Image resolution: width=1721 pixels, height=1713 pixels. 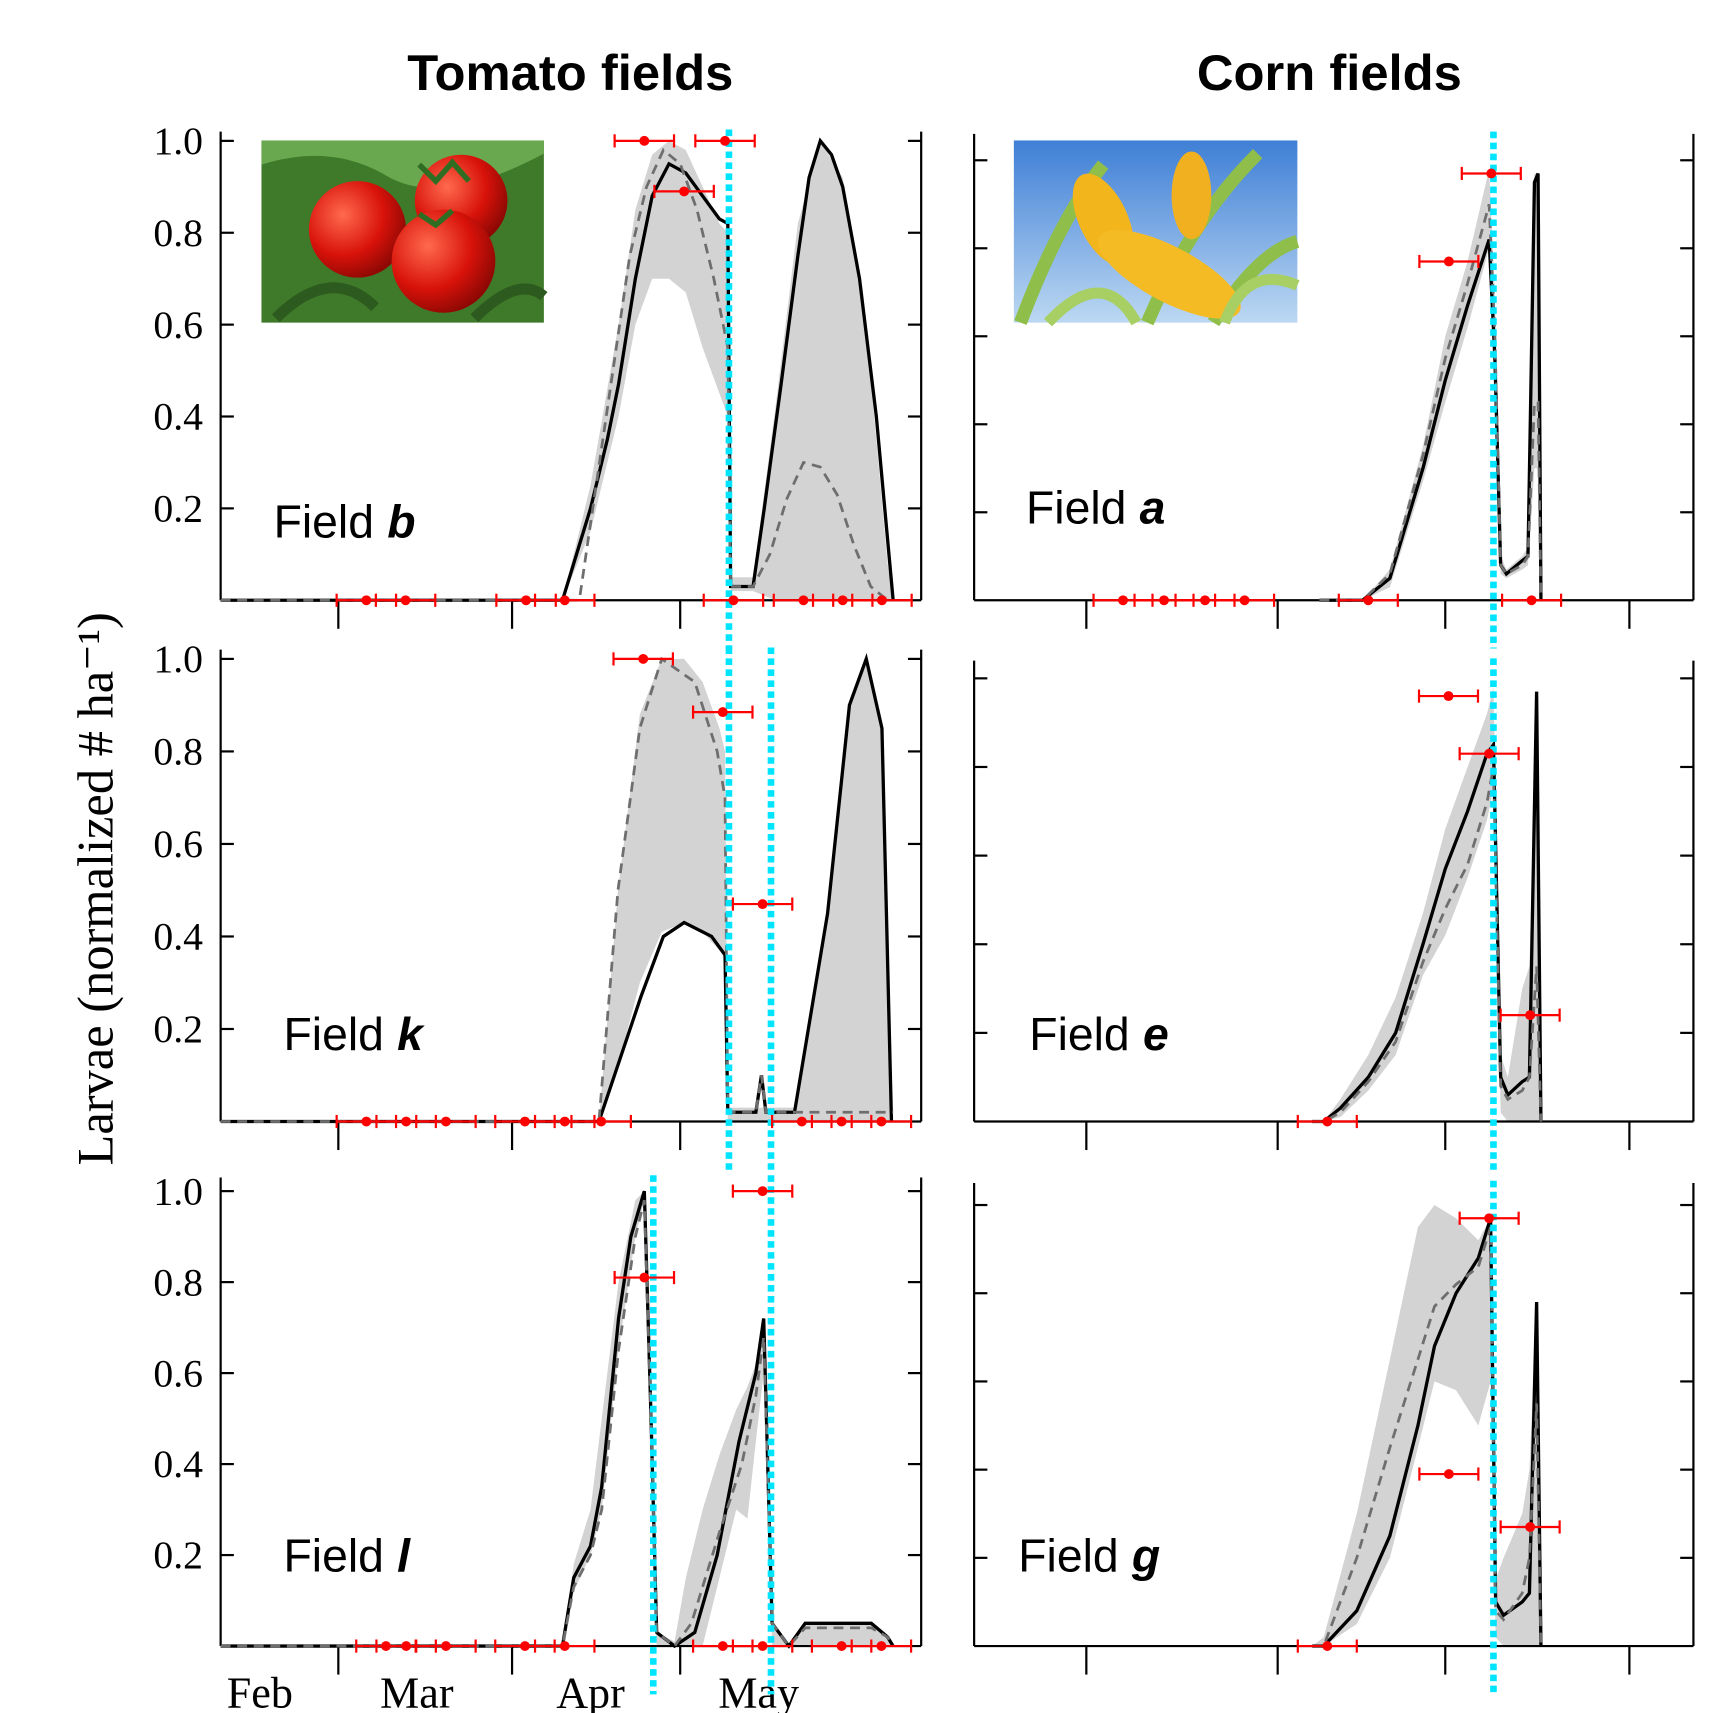 I want to click on field-id: b, so click(x=401, y=522).